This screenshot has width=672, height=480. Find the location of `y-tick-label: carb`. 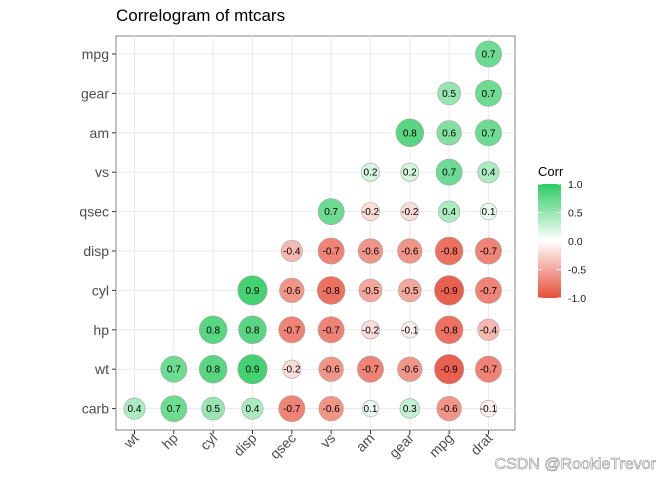

y-tick-label: carb is located at coordinates (95, 409).